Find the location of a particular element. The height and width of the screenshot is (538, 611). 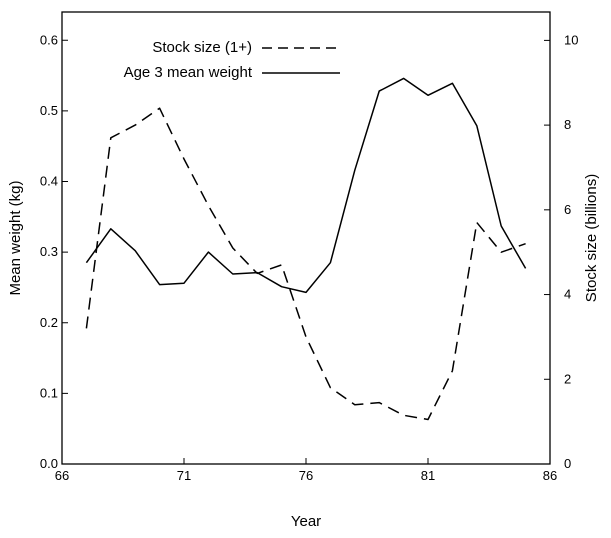

left-tick-label: 0.6 is located at coordinates (49, 39).